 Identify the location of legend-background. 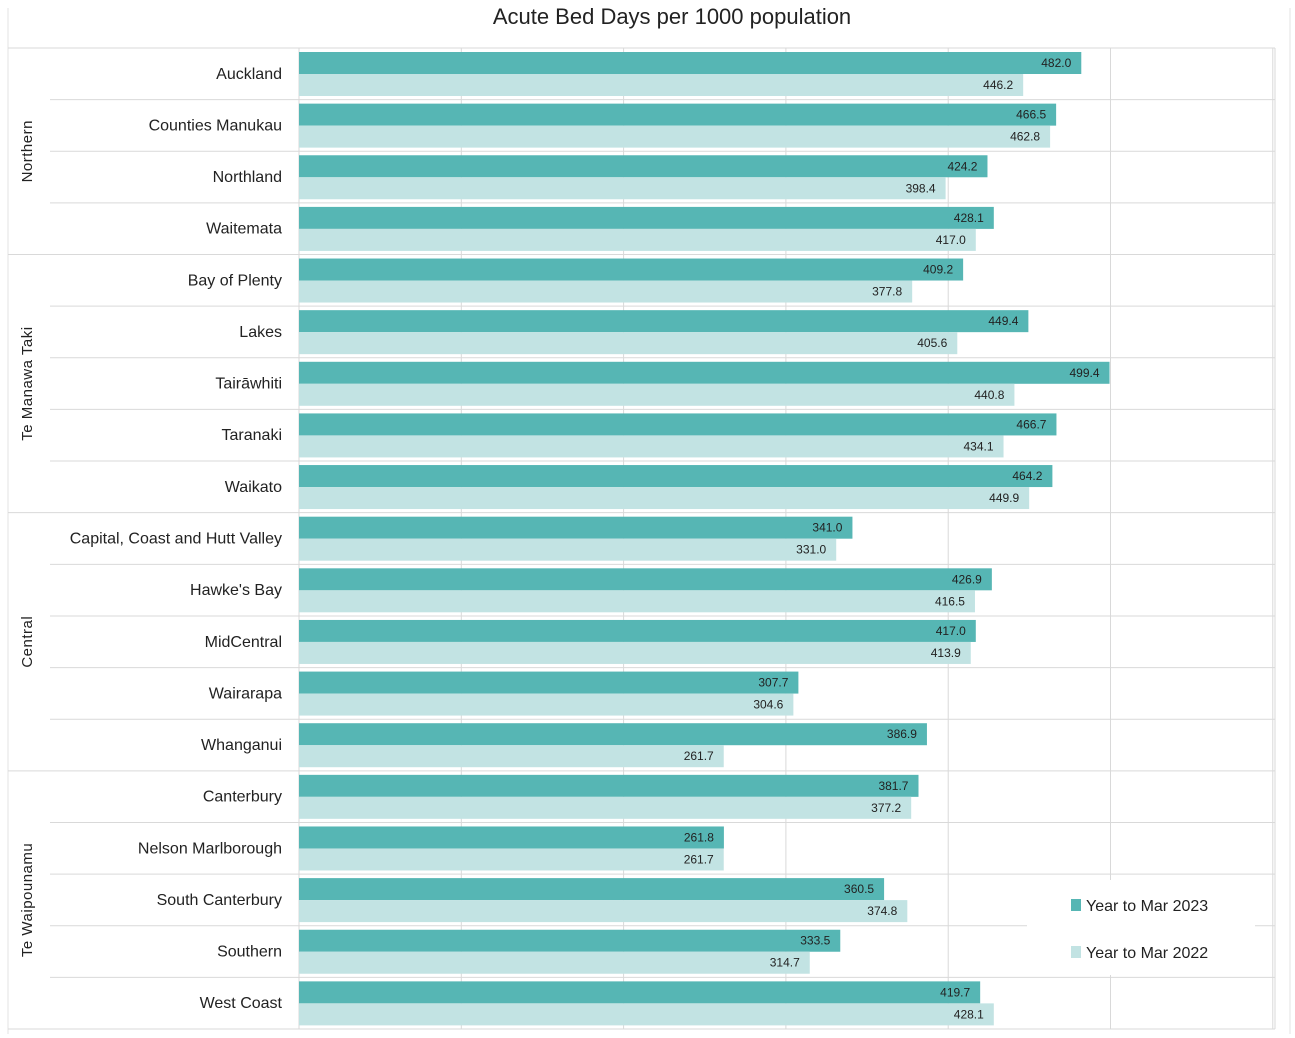
(1141, 927).